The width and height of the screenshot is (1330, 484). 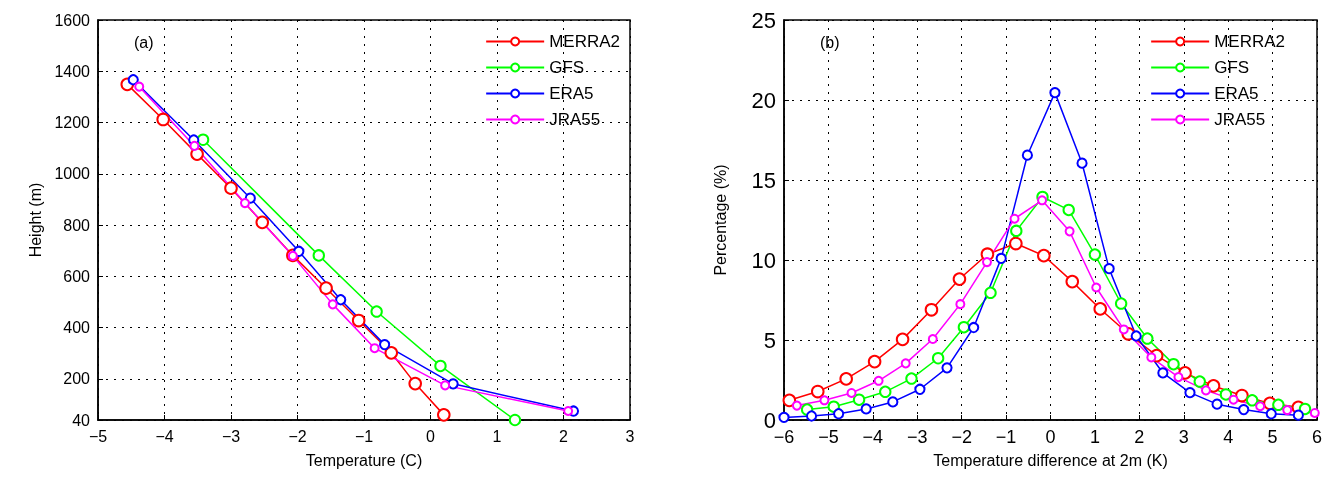 I want to click on annotation: (a), so click(x=144, y=42).